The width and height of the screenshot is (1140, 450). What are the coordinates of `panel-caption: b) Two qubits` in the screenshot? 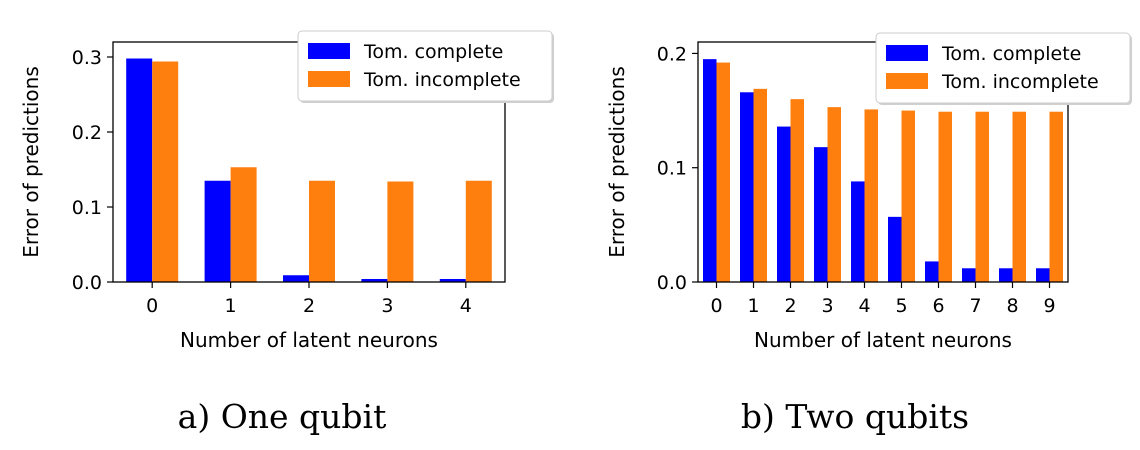 It's located at (855, 416).